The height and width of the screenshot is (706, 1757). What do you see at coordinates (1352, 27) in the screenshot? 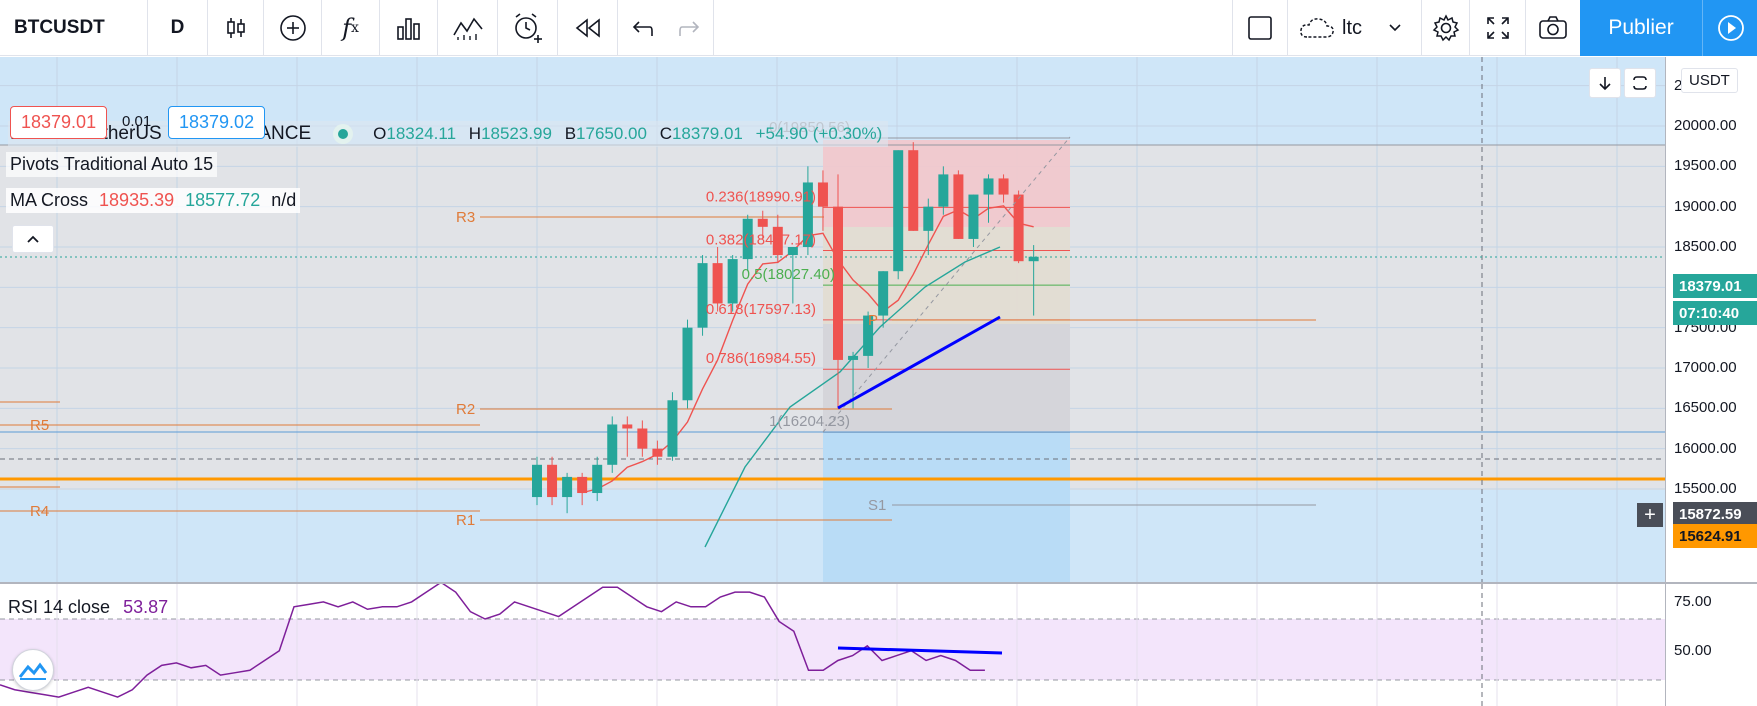
I see `layout-name: ltc` at bounding box center [1352, 27].